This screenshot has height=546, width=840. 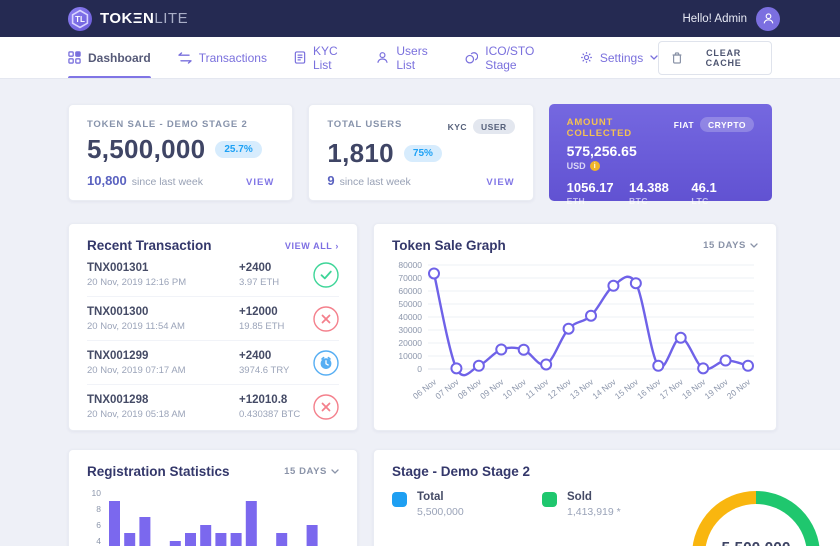 I want to click on card-title: TOKEN SALE - DEMO STAGE 2, so click(x=167, y=124).